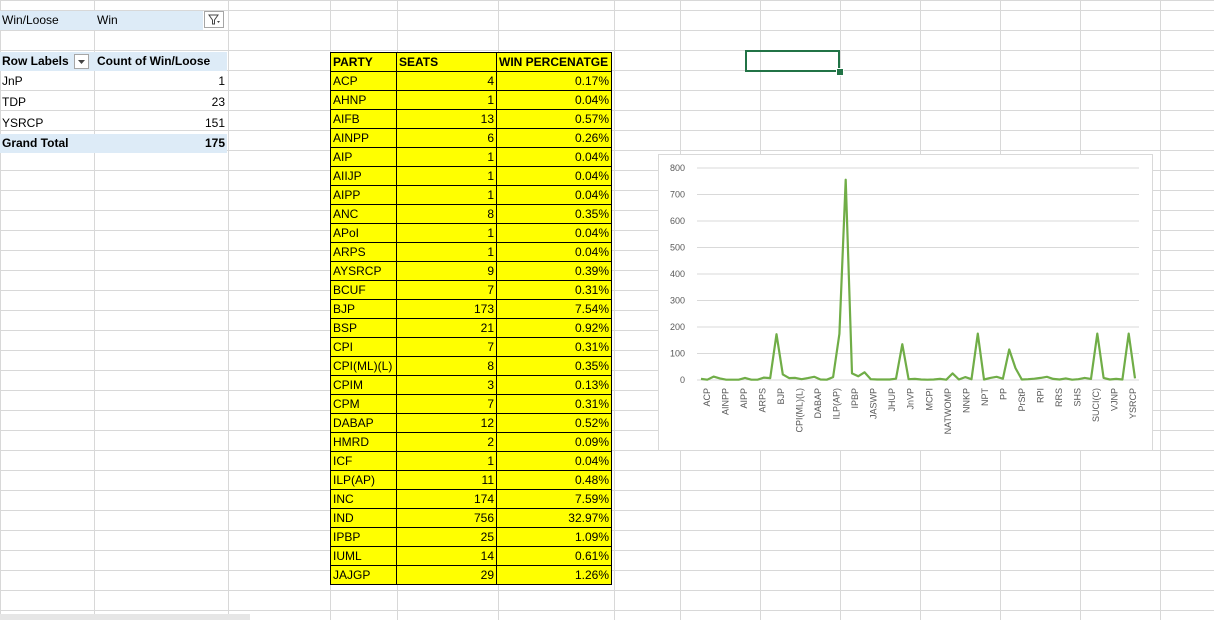 This screenshot has width=1214, height=620. What do you see at coordinates (446, 442) in the screenshot?
I see `cell-seats: 2` at bounding box center [446, 442].